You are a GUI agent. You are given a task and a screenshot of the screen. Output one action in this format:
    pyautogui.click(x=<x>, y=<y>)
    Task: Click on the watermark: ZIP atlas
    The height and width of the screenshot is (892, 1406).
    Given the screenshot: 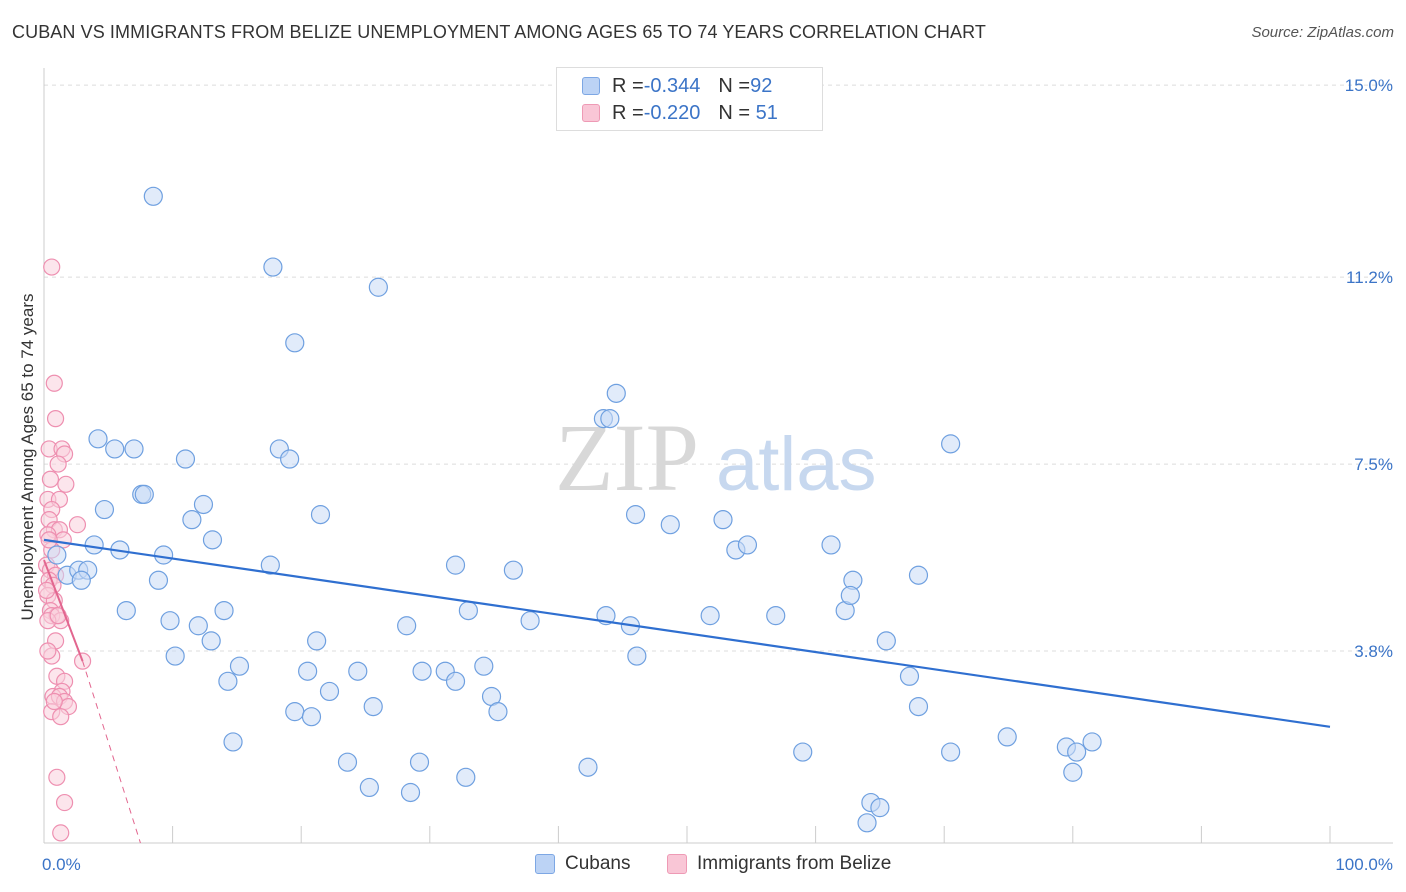 What is the action you would take?
    pyautogui.click(x=716, y=457)
    